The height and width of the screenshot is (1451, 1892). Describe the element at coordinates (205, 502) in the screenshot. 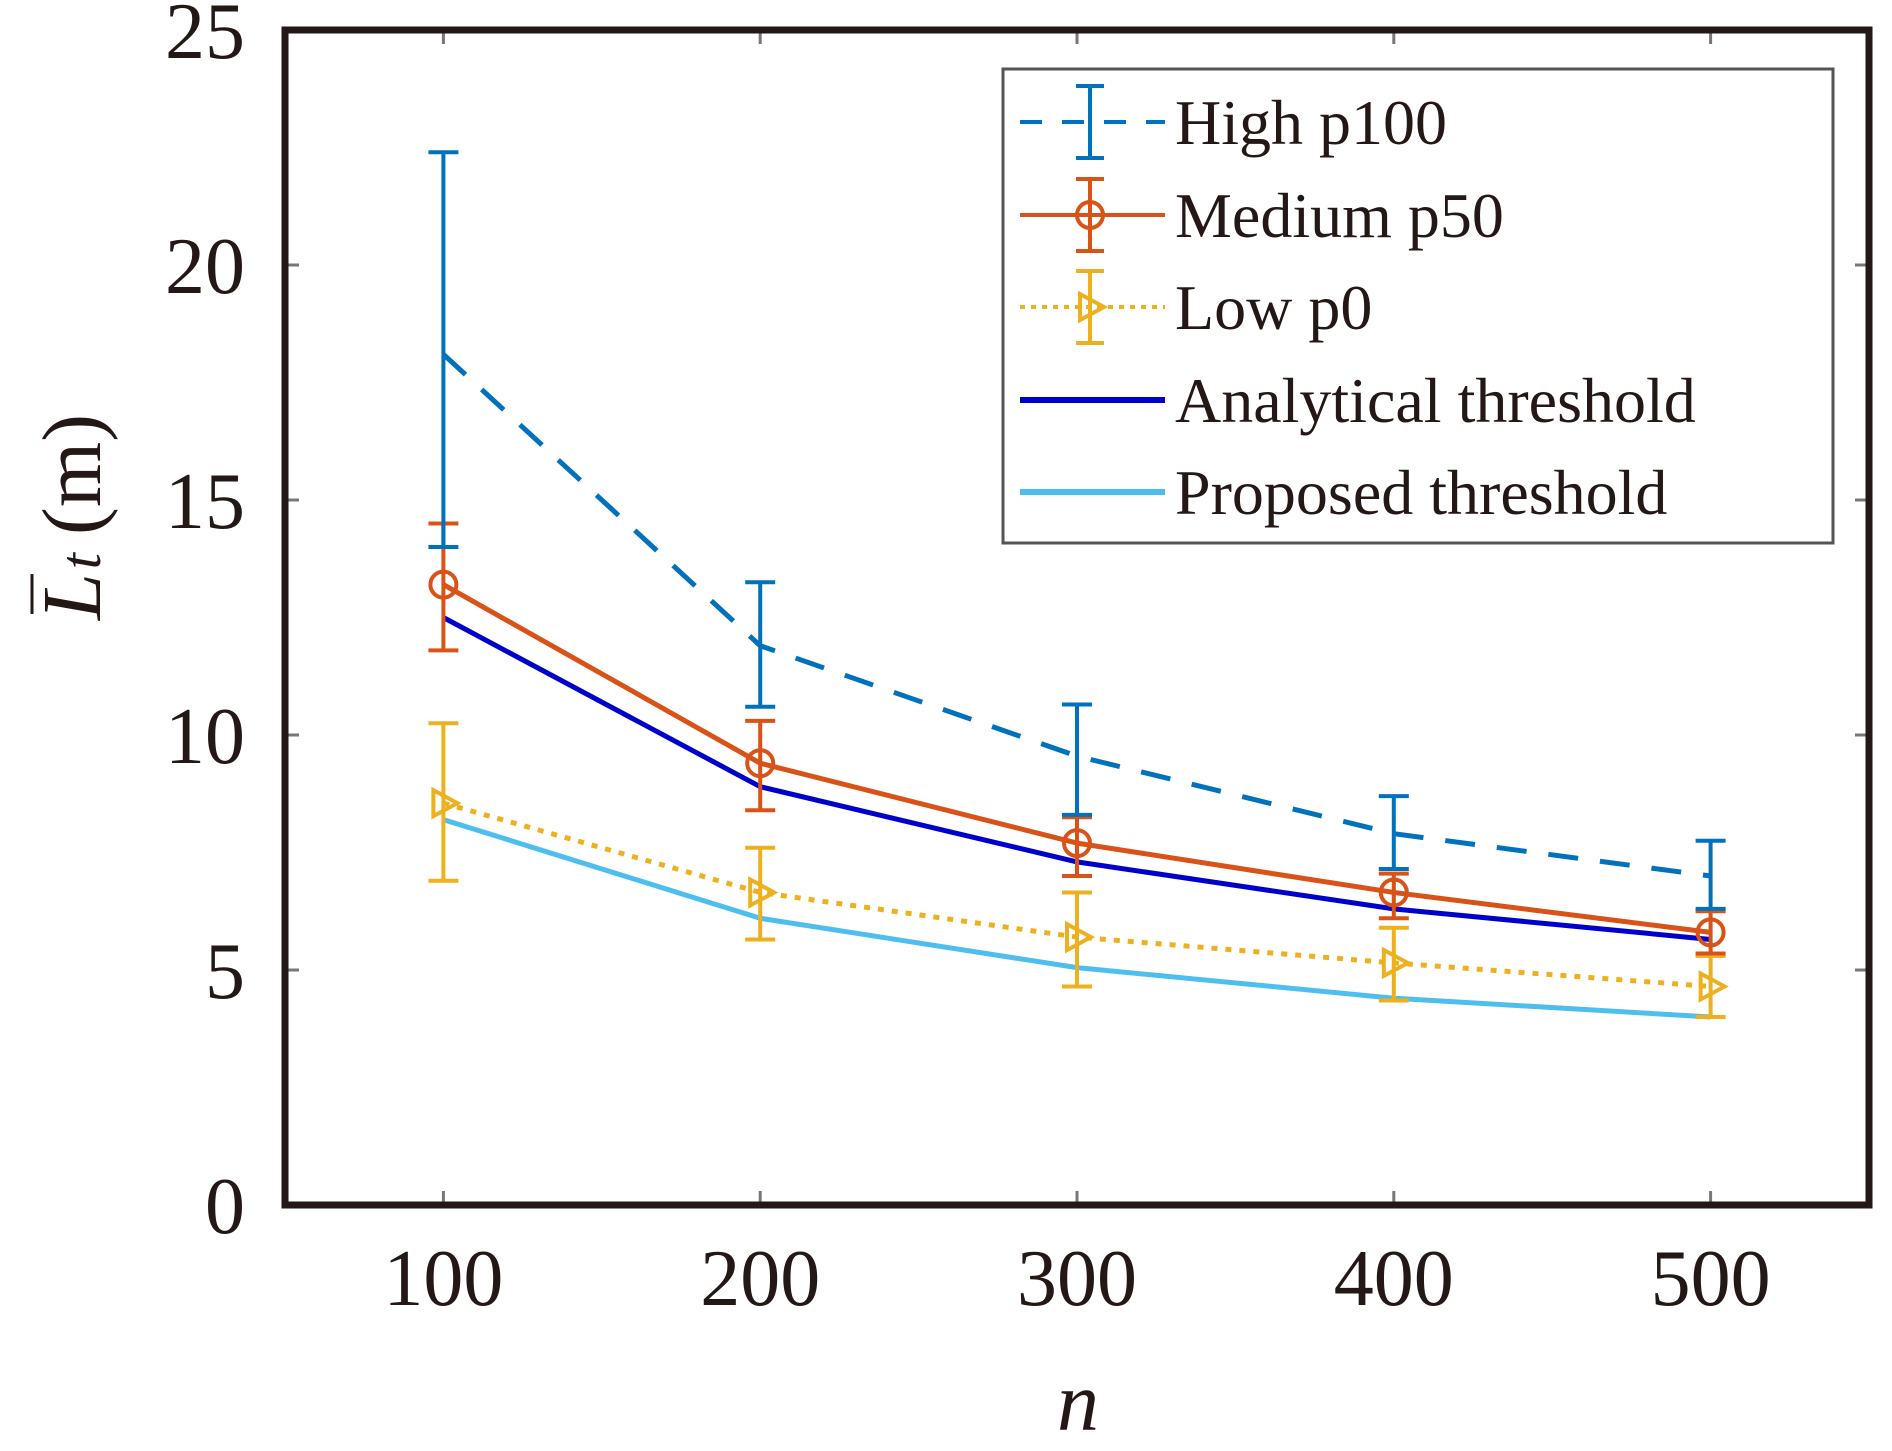

I see `y-tick-label: 15` at that location.